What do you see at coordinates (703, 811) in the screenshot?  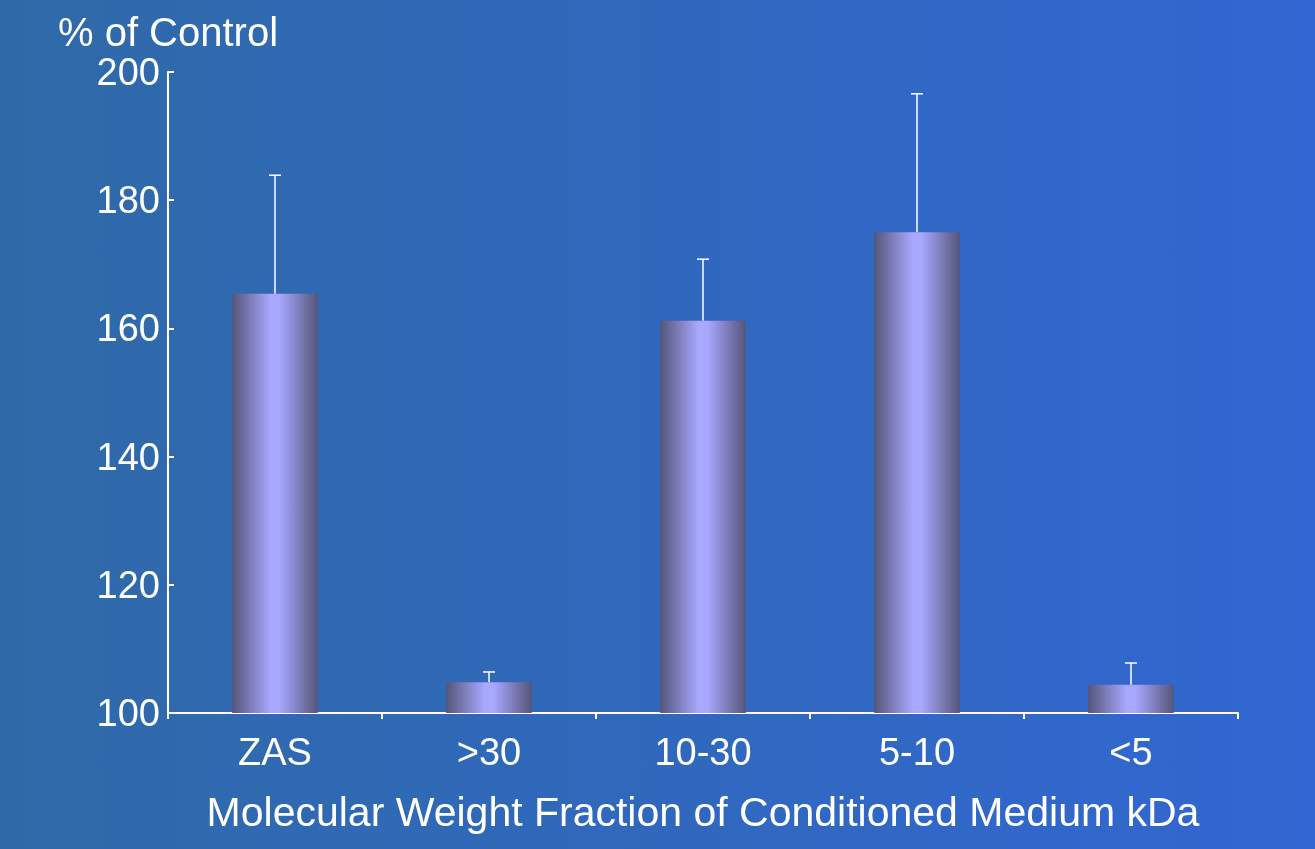 I see `x-axis-title: Molecular Weight Fraction of Conditioned Medium kDa` at bounding box center [703, 811].